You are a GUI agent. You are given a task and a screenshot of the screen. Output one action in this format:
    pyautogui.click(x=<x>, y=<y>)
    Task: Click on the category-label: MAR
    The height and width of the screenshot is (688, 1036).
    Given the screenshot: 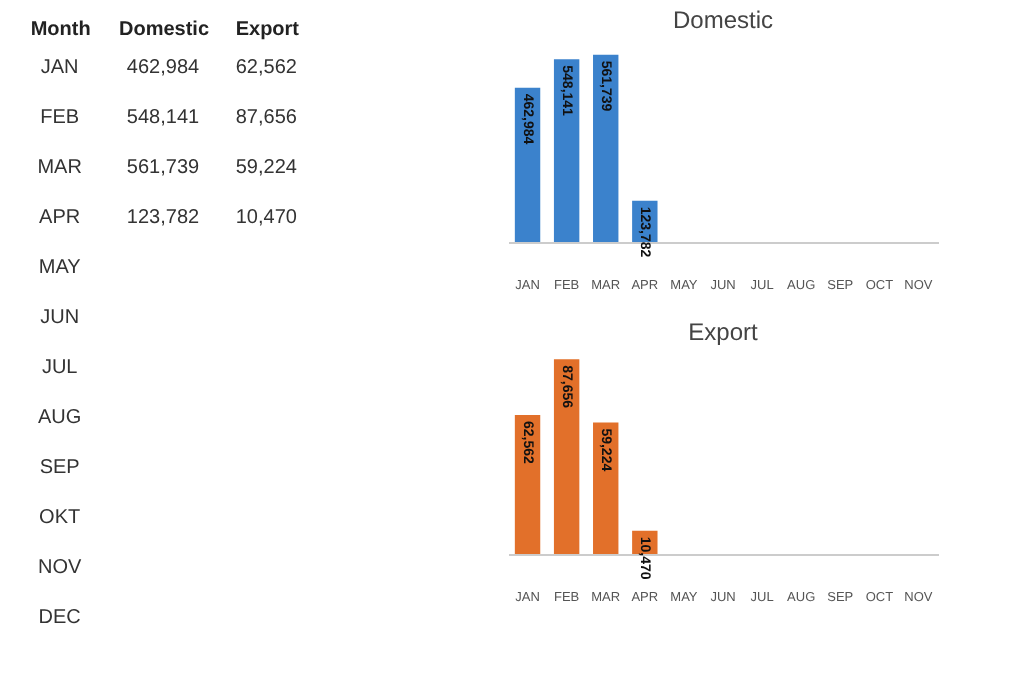 What is the action you would take?
    pyautogui.click(x=59, y=168)
    